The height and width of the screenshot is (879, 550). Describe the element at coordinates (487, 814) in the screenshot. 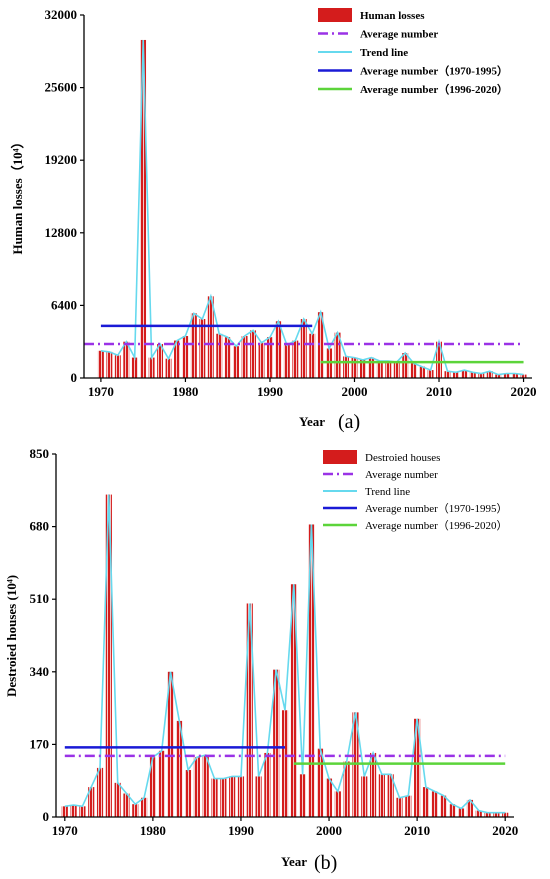

I see `b-bar-2018` at that location.